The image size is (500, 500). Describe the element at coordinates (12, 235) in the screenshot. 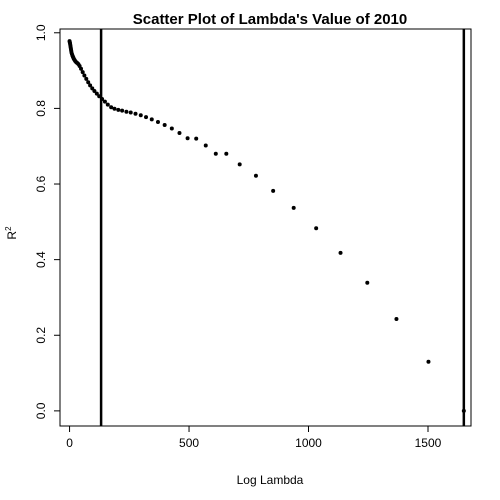

I see `y-axis-label-base: R` at that location.